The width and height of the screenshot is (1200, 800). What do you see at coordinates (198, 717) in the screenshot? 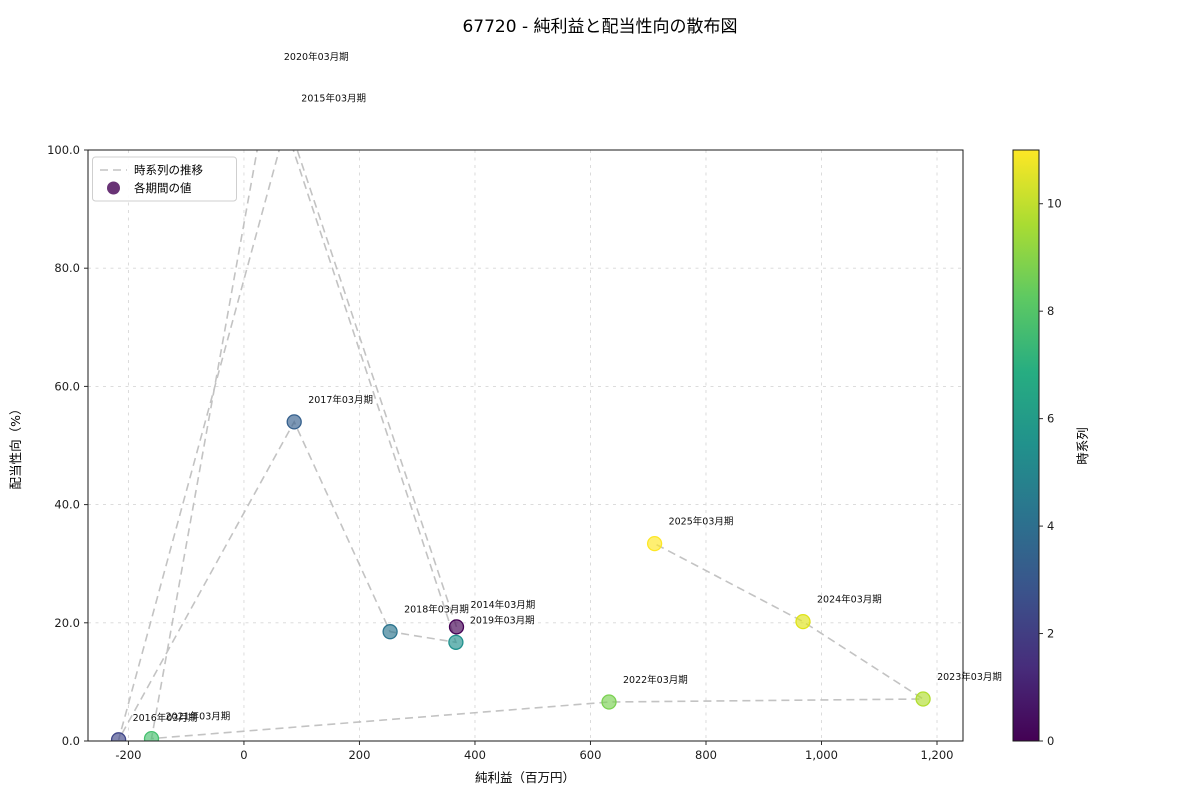
I see `point-label: 2021年03月期` at bounding box center [198, 717].